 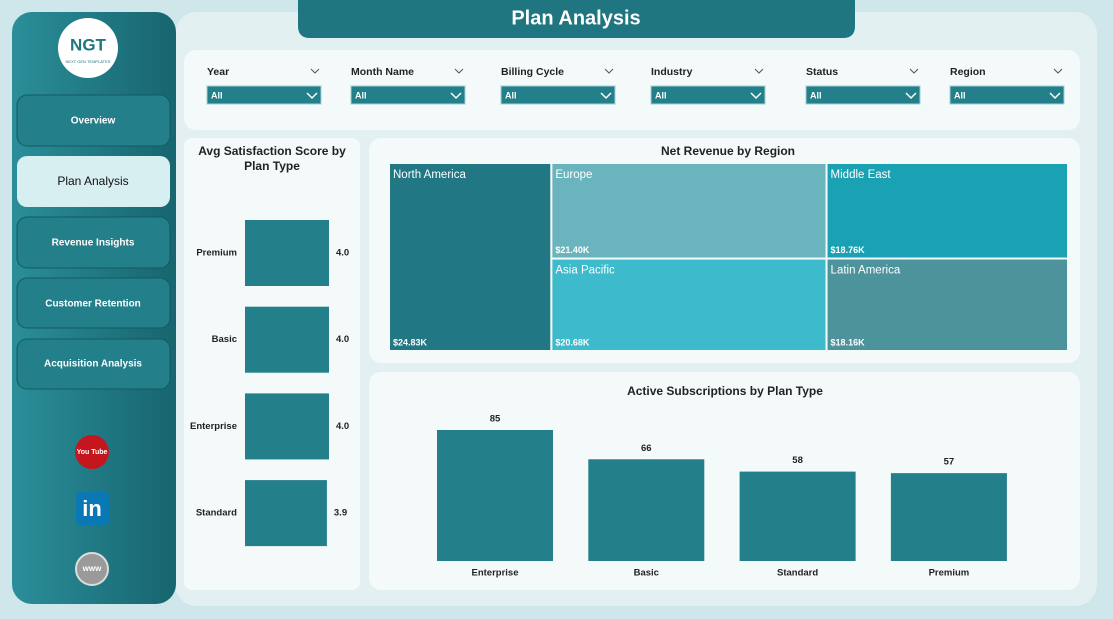 I want to click on nav-label: Acquisition Analysis, so click(x=93, y=364).